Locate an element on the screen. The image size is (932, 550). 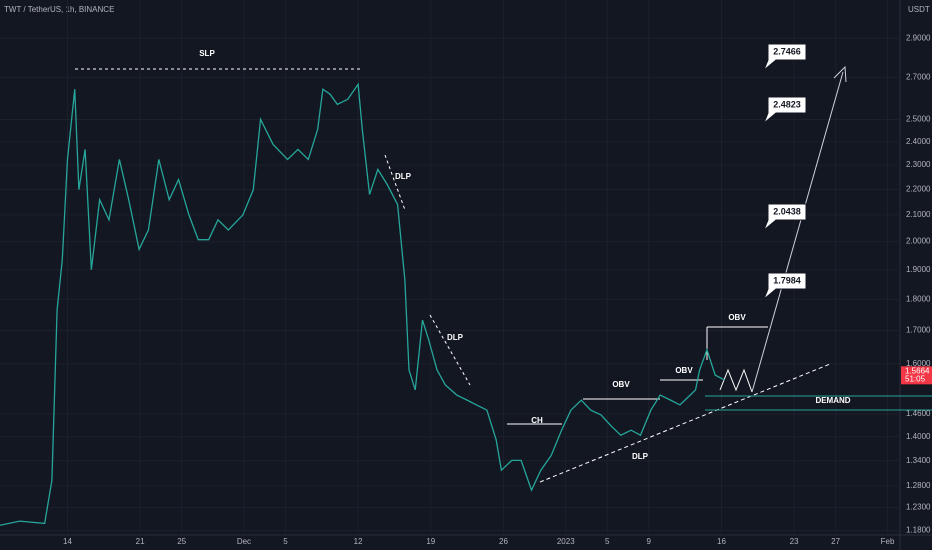
y-tick-label: 2.0000 is located at coordinates (918, 241).